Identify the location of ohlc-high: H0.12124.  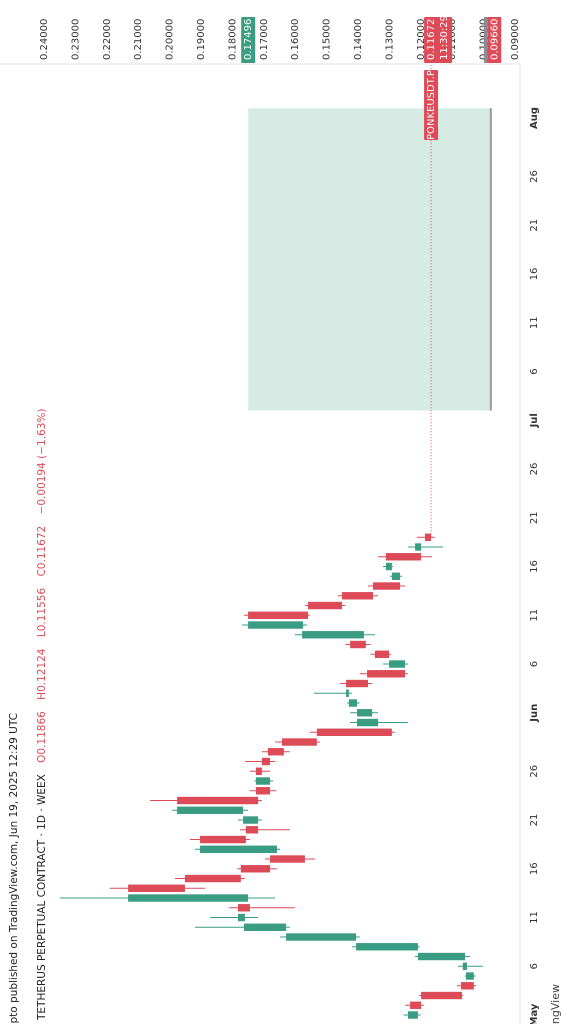
(42, 674).